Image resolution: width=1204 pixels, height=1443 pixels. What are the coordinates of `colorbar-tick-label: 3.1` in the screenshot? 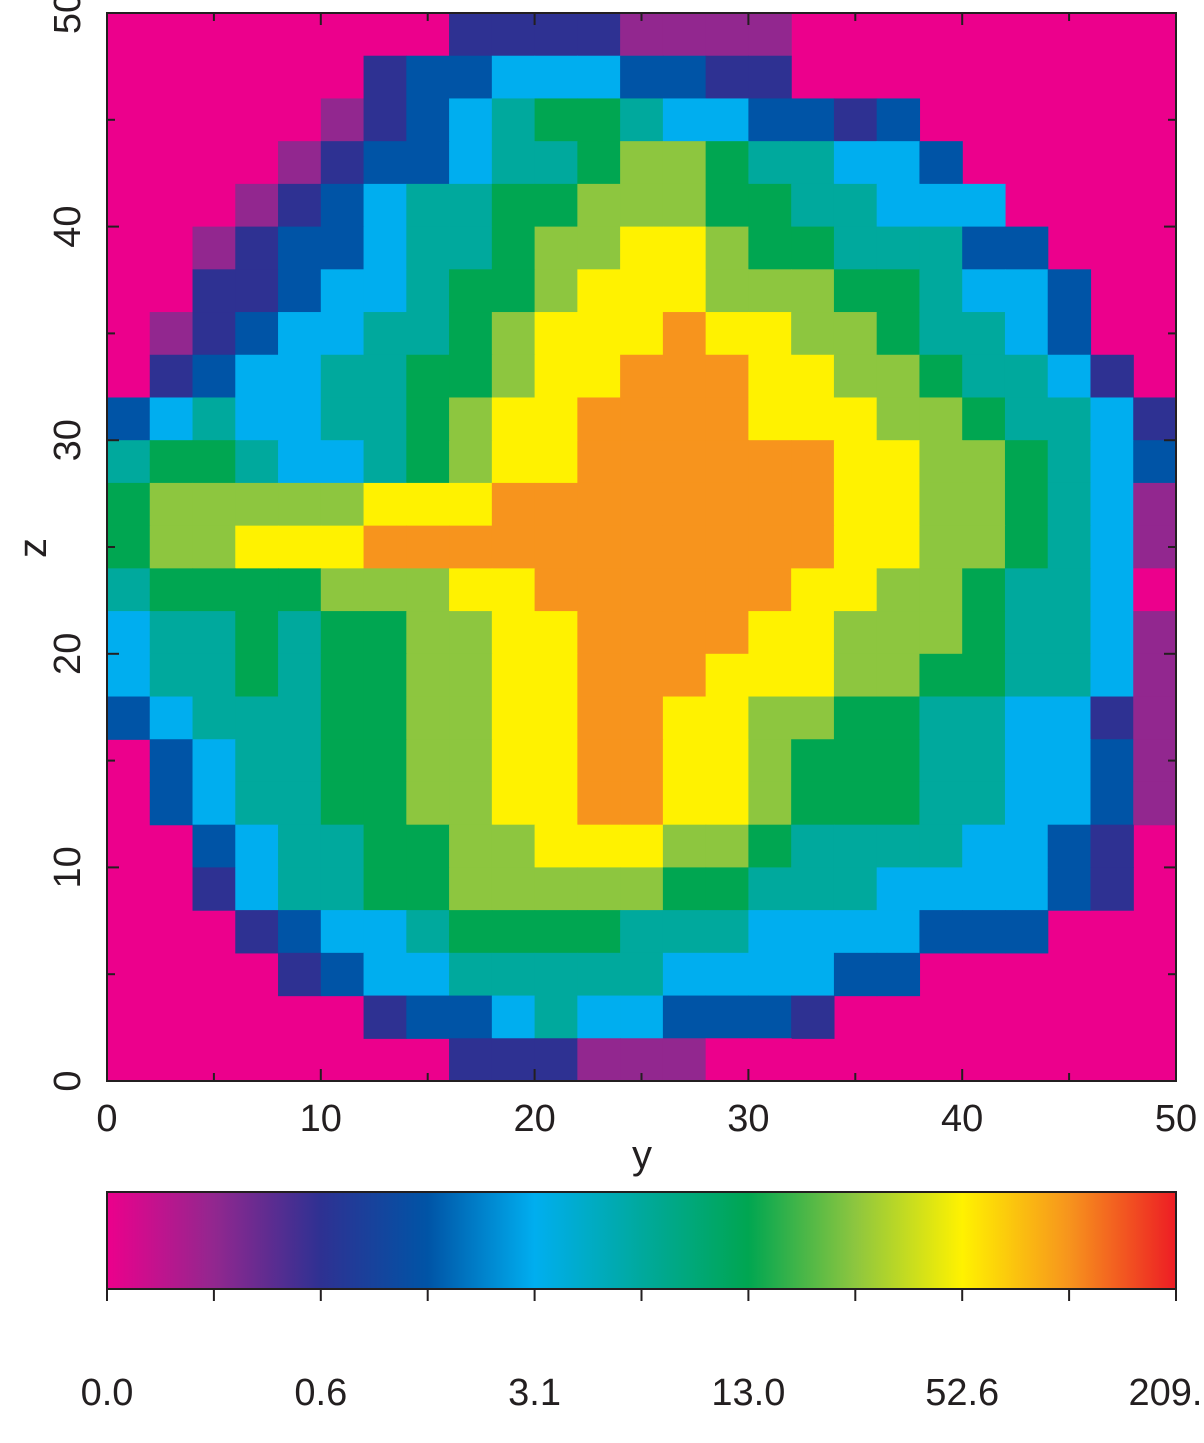 It's located at (534, 1393).